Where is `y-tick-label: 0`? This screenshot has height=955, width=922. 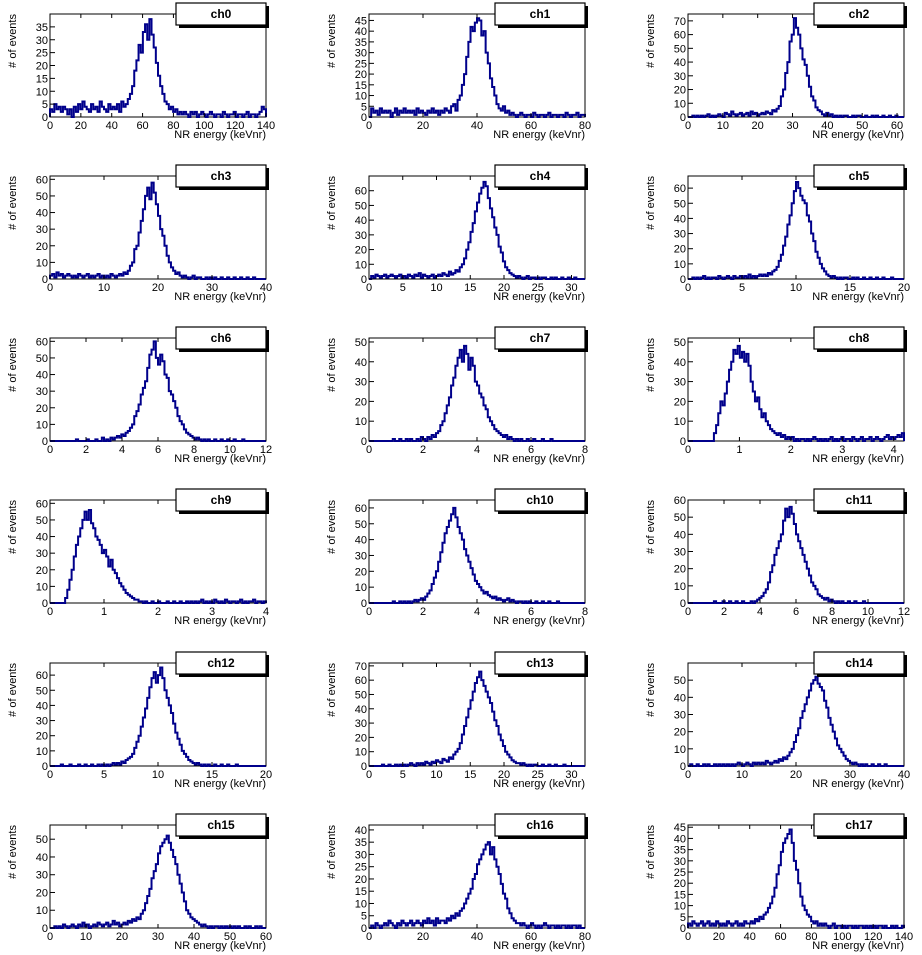 y-tick-label: 0 is located at coordinates (364, 604).